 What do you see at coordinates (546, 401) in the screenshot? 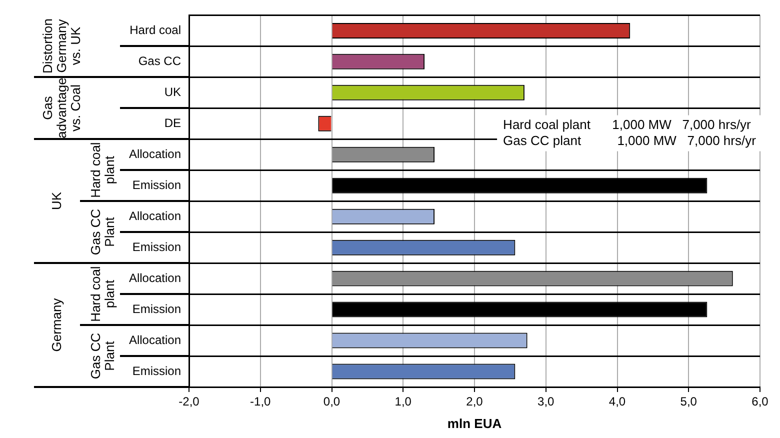
I see `x-tick-label: 3,0` at bounding box center [546, 401].